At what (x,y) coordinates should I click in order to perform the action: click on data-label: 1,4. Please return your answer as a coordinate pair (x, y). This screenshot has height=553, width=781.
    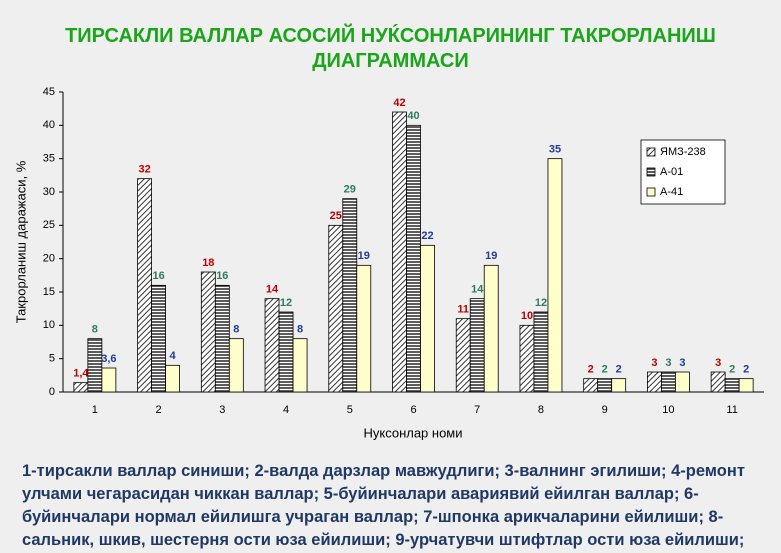
    Looking at the image, I should click on (81, 374).